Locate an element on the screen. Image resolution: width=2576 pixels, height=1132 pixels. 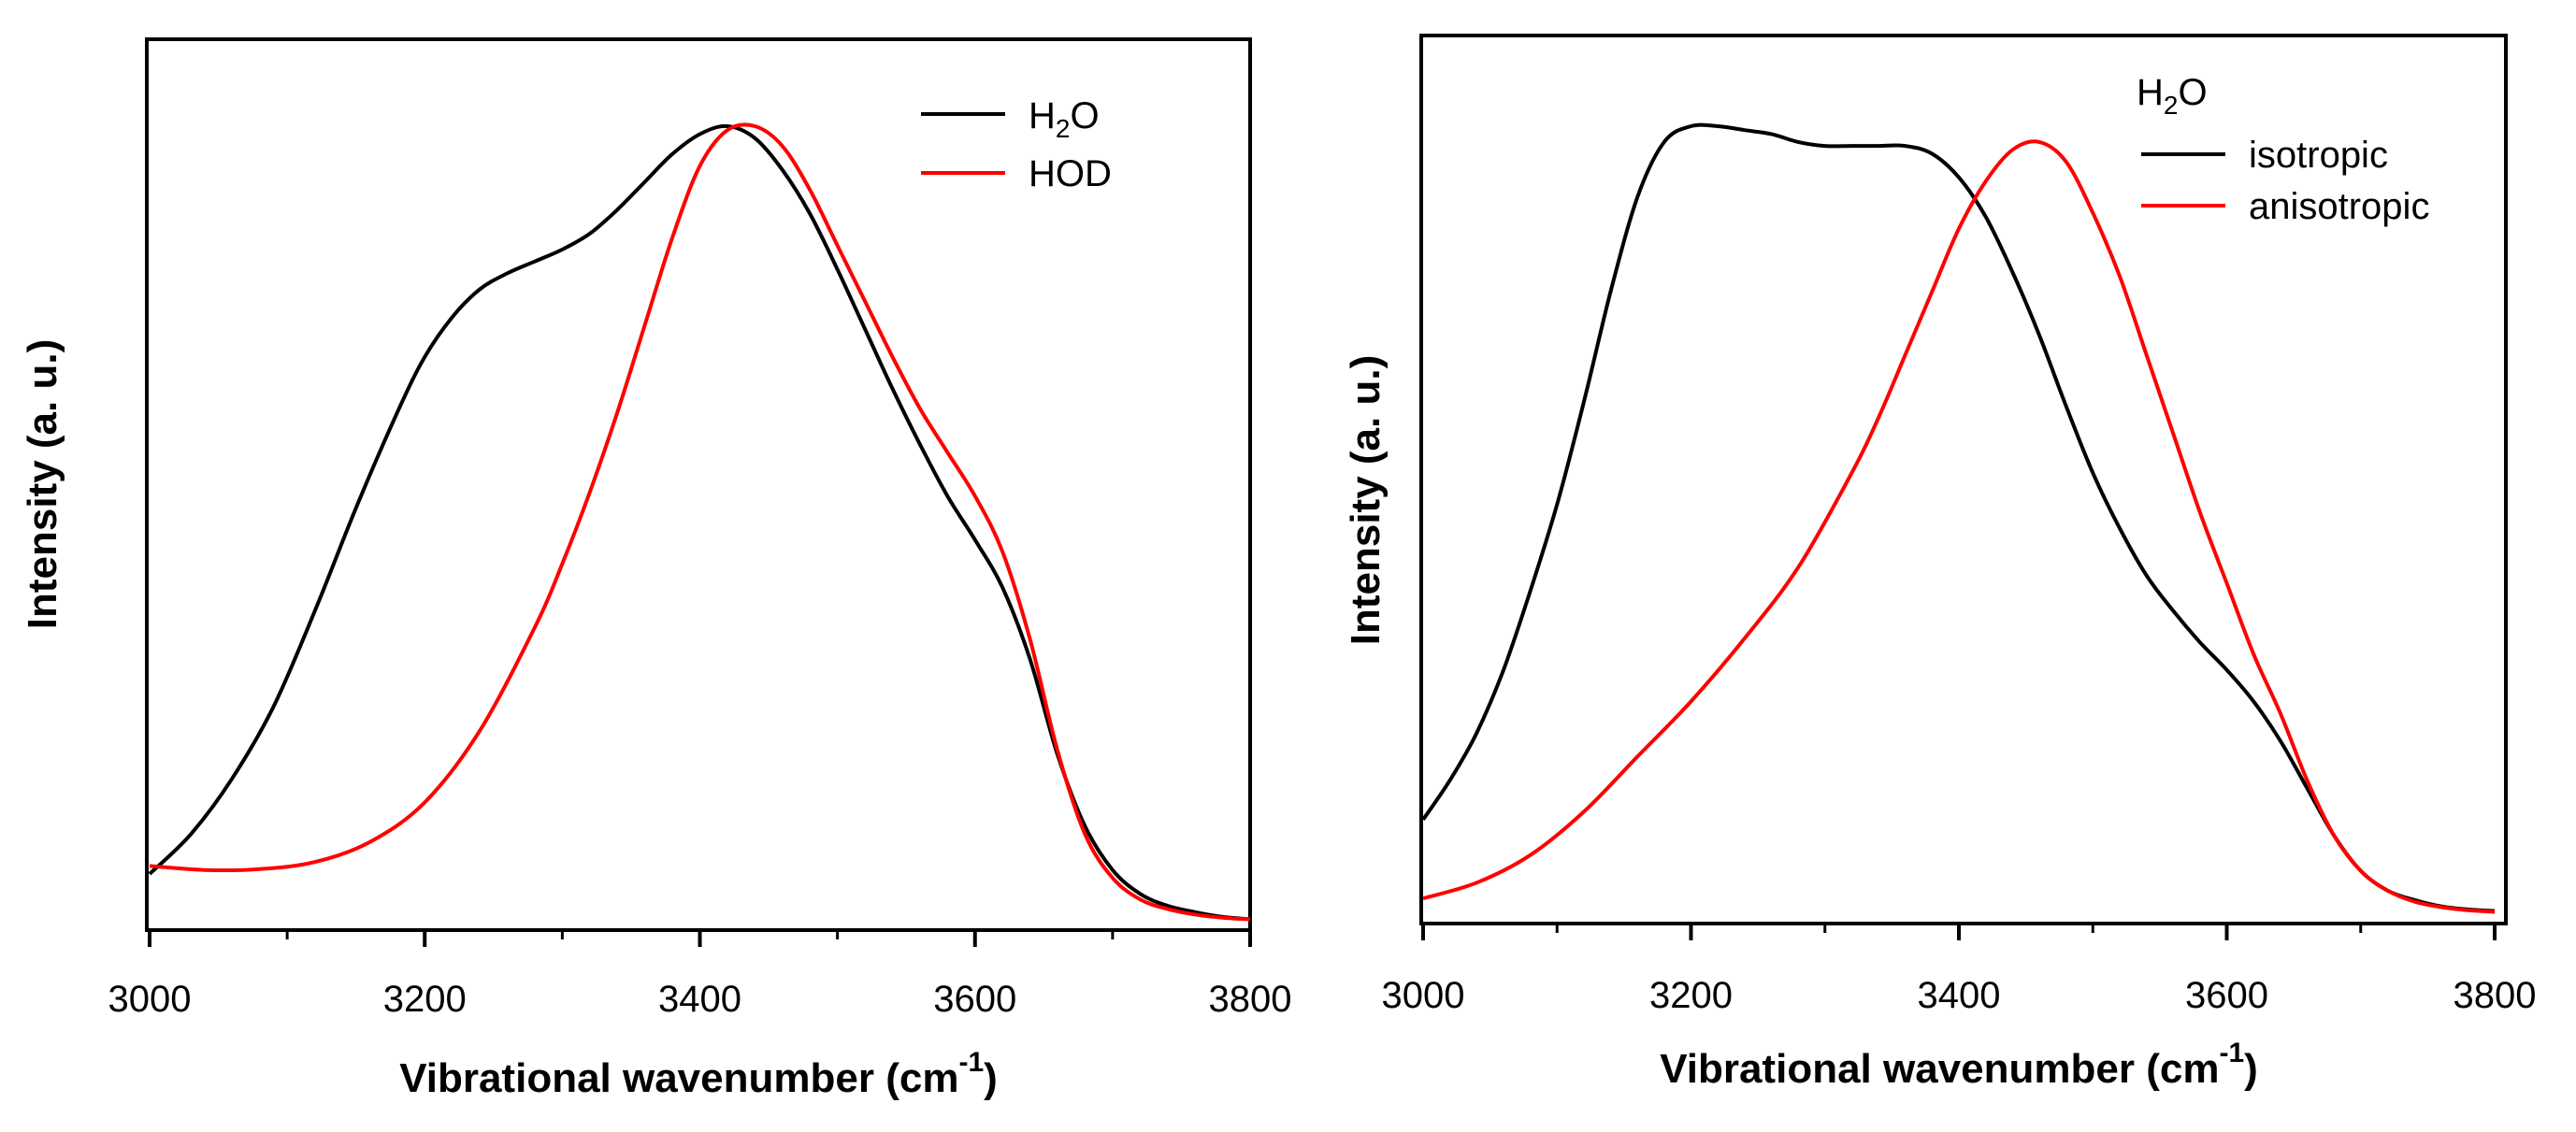
legend-title: H2O is located at coordinates (2173, 96).